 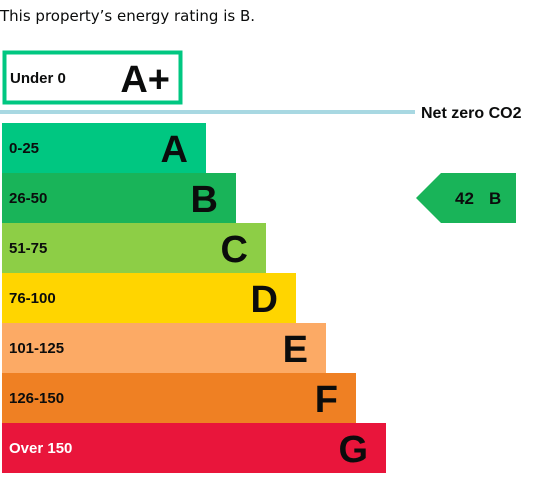 I want to click on band-f-letter: F, so click(x=326, y=400).